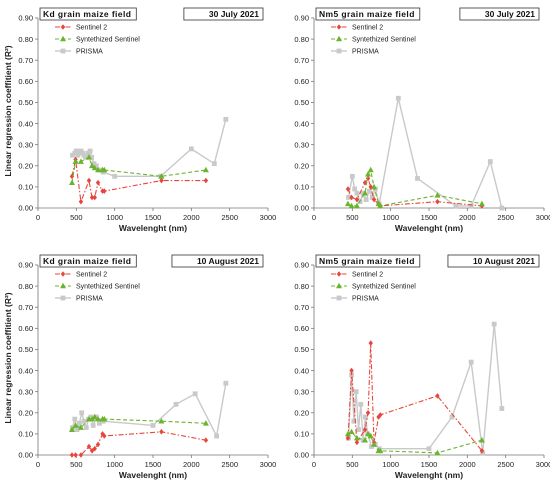  I want to click on field-title-box, so click(368, 261).